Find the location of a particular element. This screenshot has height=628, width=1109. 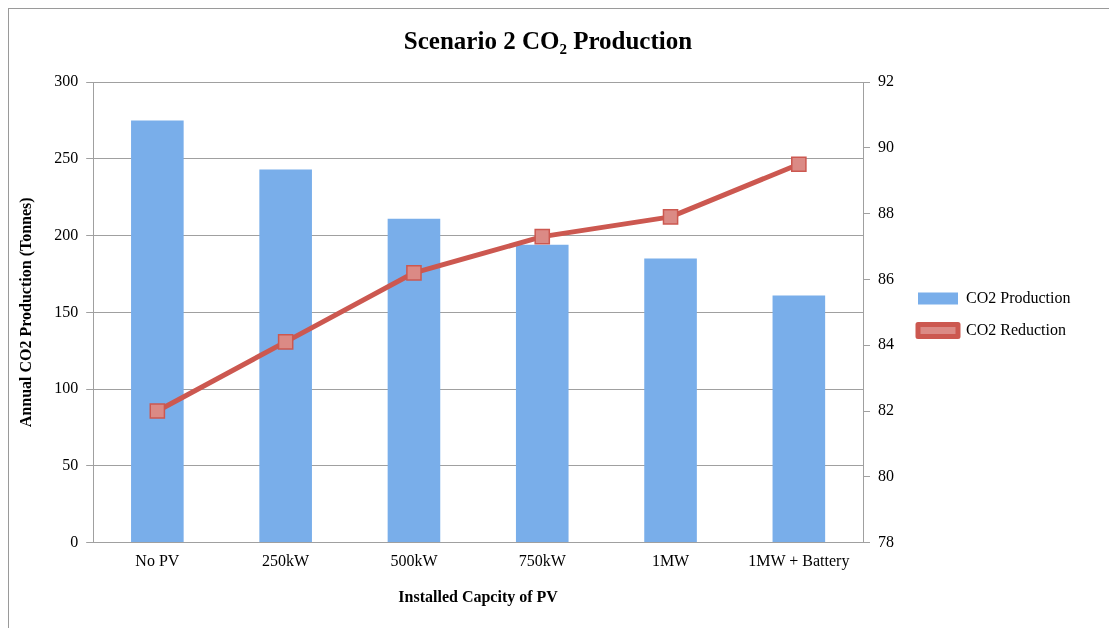

x-tick-label: 1MW + Battery is located at coordinates (799, 561).